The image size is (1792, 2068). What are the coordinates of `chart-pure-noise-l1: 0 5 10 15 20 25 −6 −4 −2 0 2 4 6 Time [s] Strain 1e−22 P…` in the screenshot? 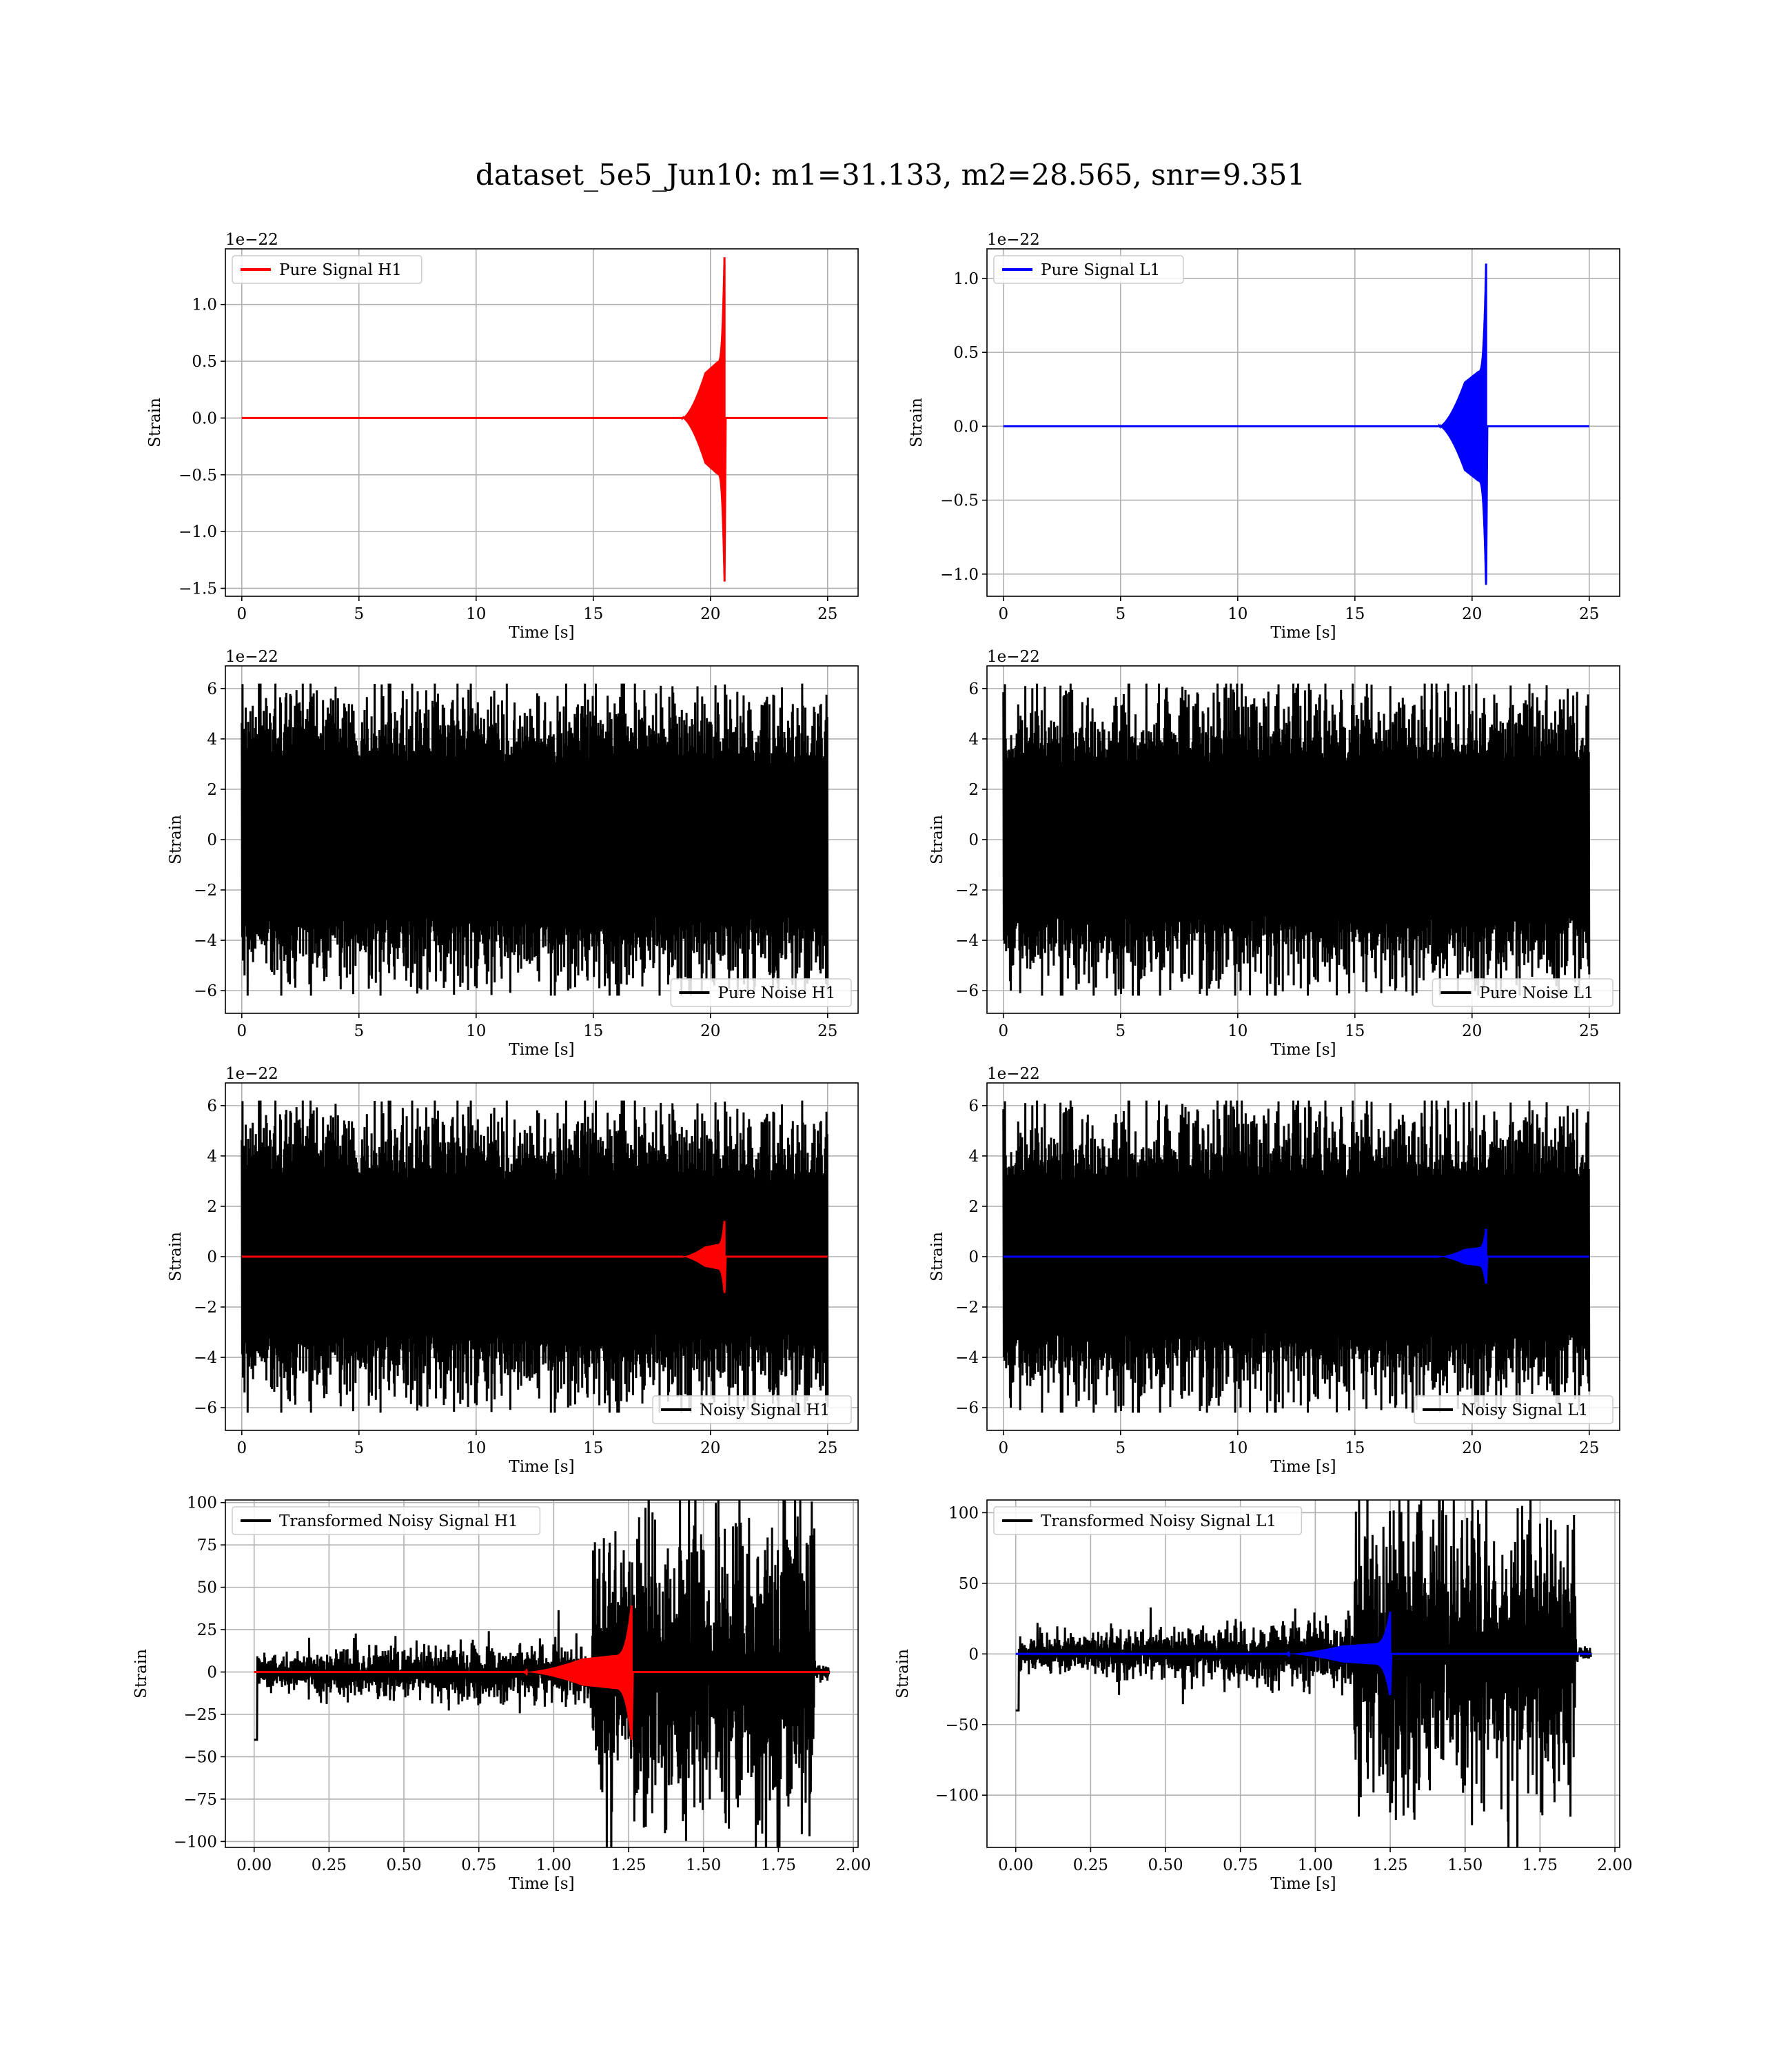 It's located at (1274, 853).